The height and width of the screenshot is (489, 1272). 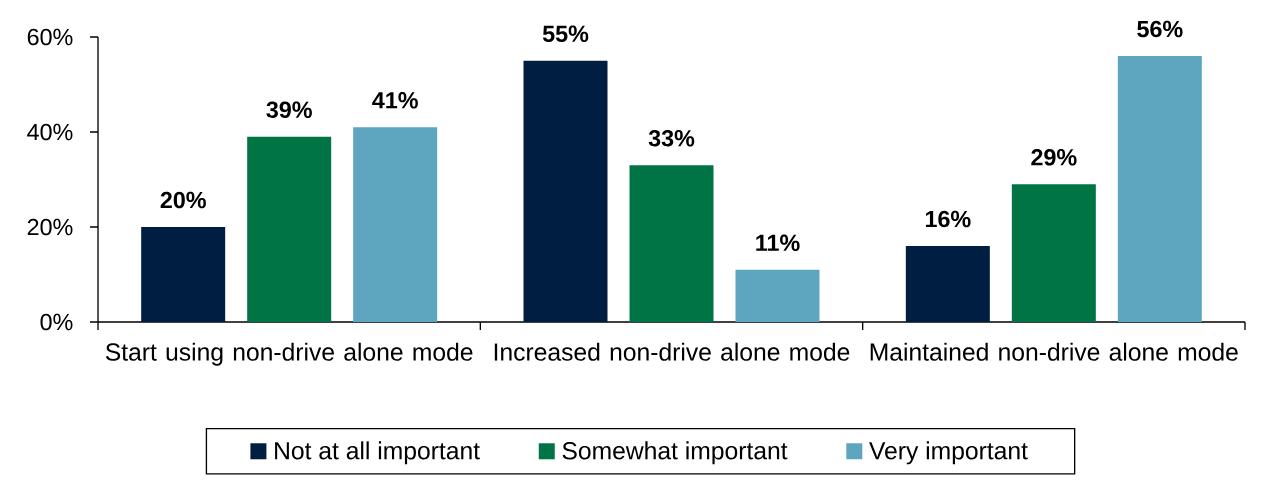 I want to click on legend-label: Somewhat important, so click(x=675, y=453).